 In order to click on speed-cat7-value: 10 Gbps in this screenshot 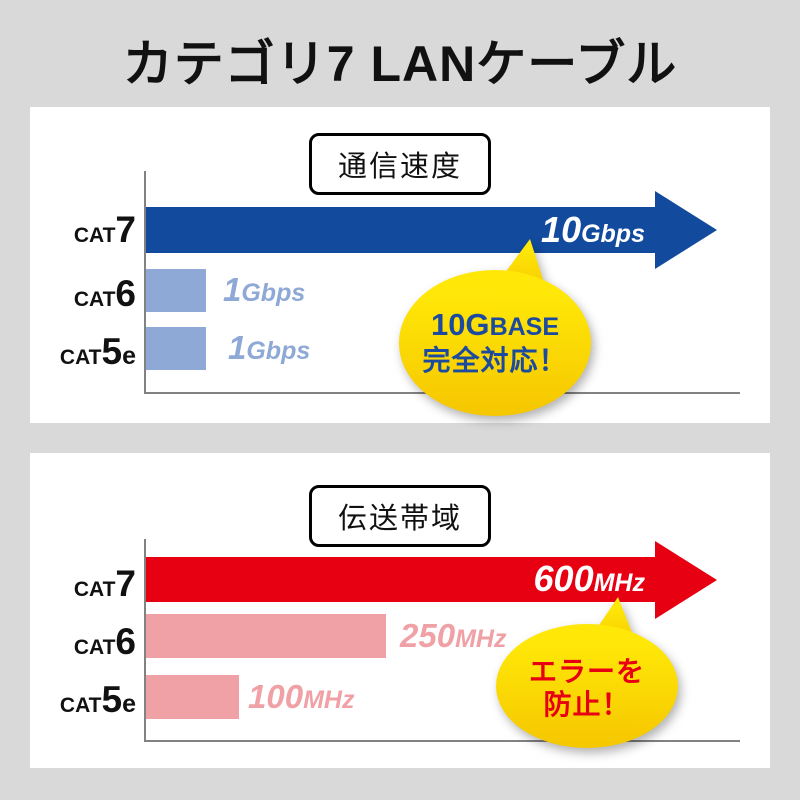, I will do `click(593, 229)`.